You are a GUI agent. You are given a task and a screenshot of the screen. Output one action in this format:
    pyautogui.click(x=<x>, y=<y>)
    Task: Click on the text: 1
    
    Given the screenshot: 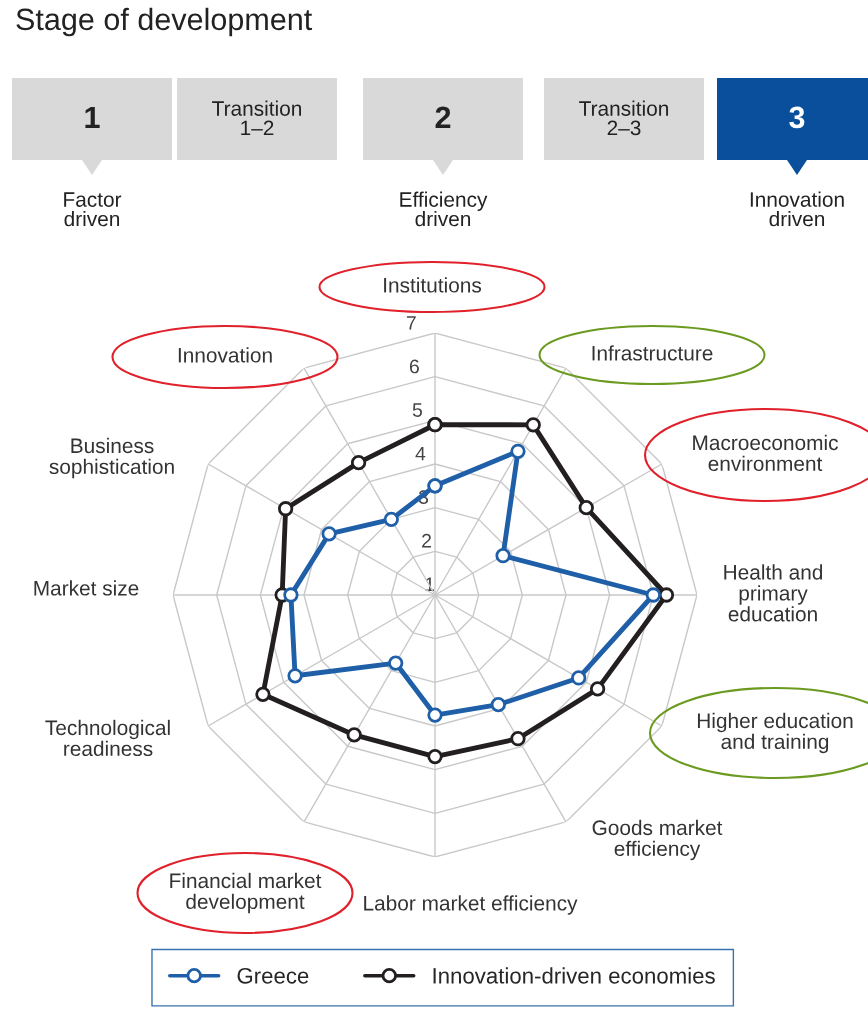 What is the action you would take?
    pyautogui.click(x=92, y=117)
    